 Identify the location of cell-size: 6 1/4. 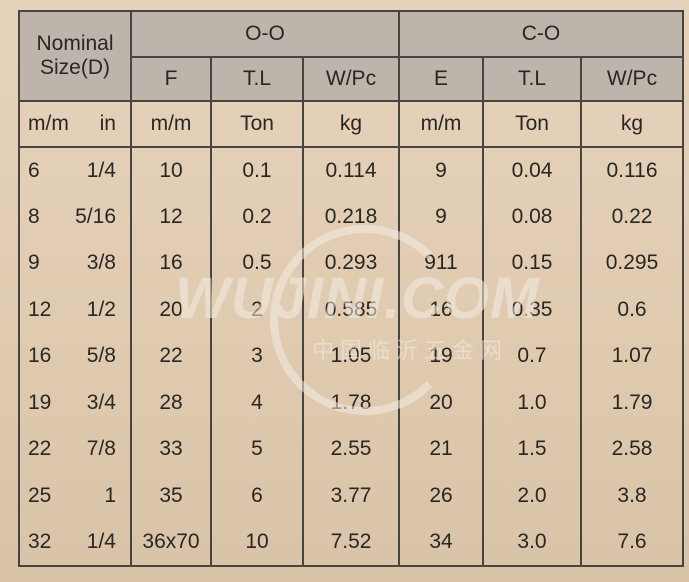
(75, 170).